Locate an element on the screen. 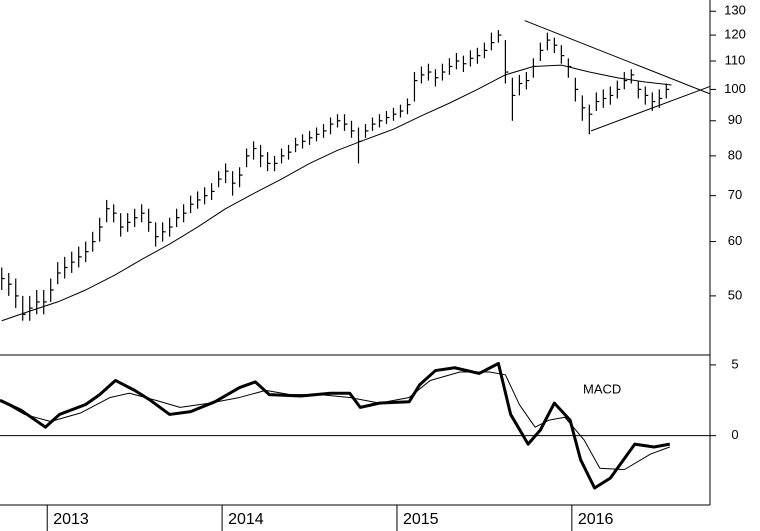  x-tick-label: 2016 is located at coordinates (596, 519).